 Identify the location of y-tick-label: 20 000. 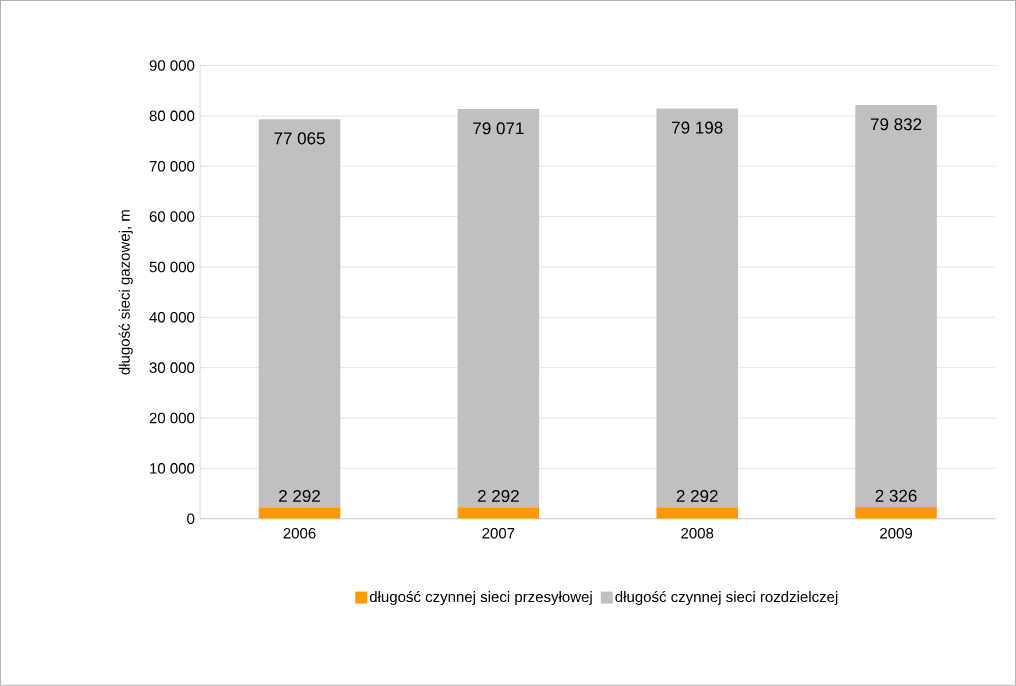
(172, 418).